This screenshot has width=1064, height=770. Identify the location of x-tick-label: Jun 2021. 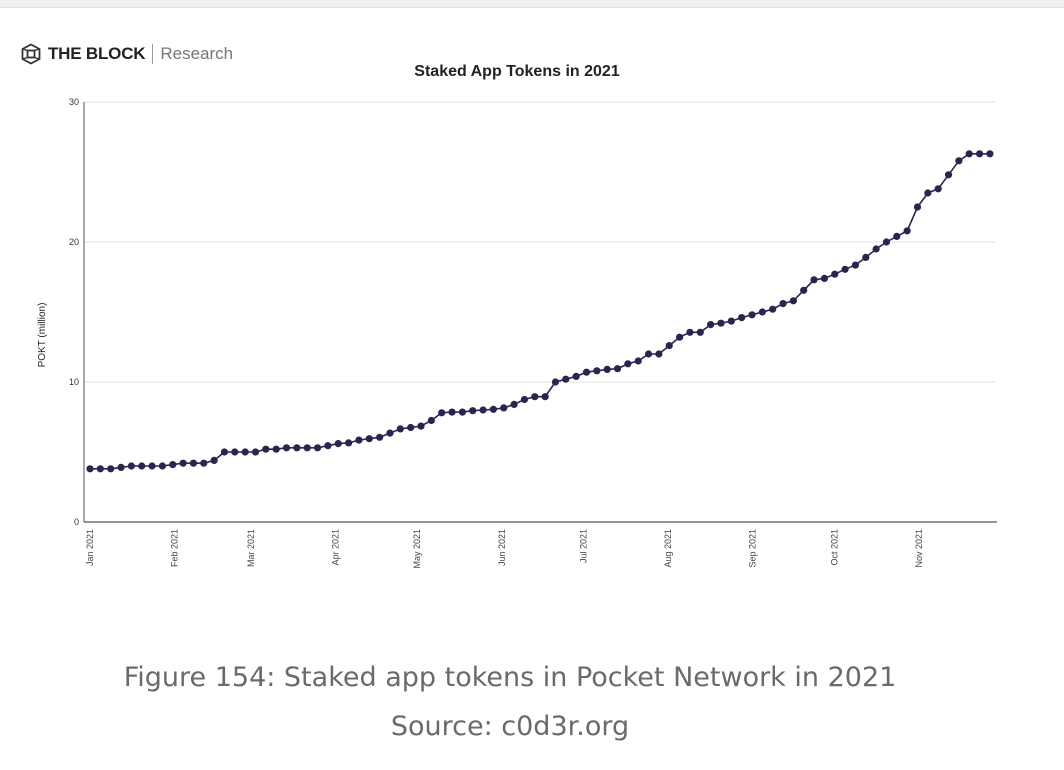
(502, 547).